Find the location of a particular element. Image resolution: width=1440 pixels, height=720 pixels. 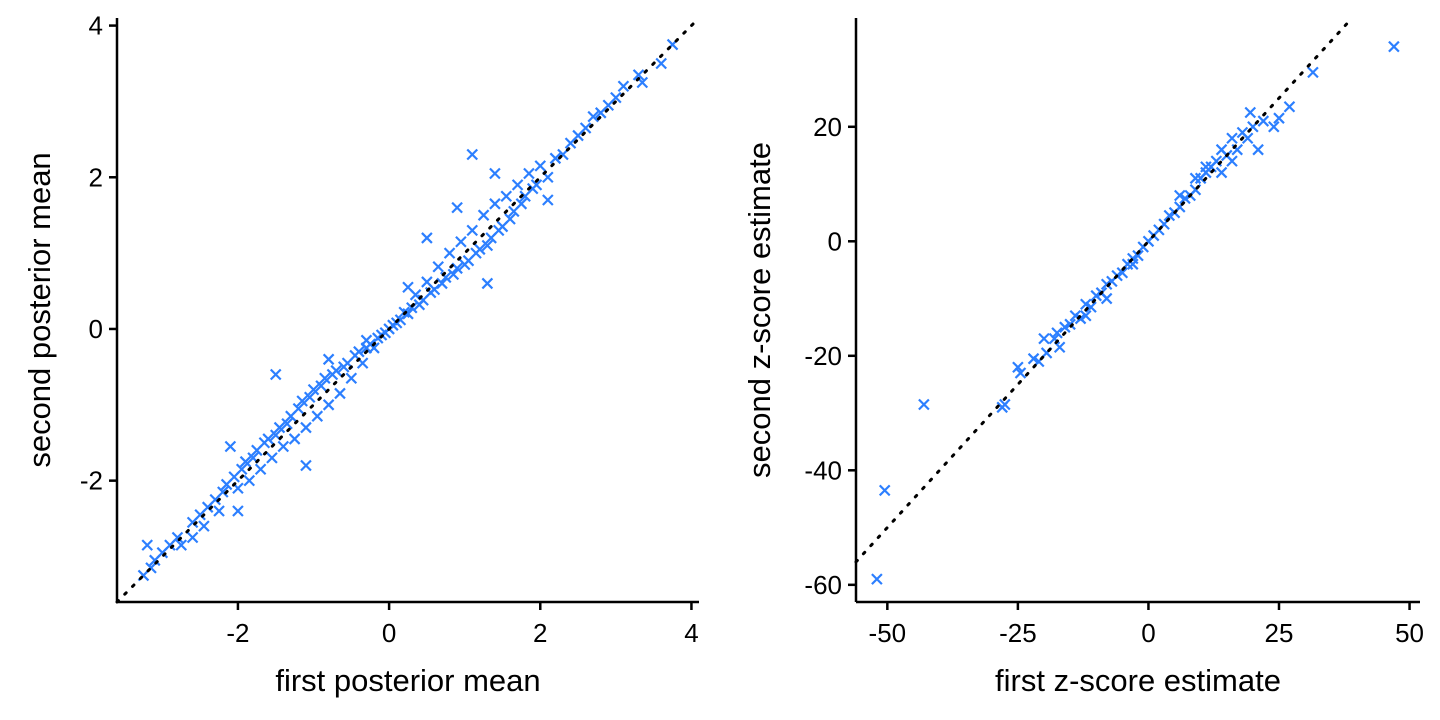

x-tick-label: -50 is located at coordinates (888, 633).